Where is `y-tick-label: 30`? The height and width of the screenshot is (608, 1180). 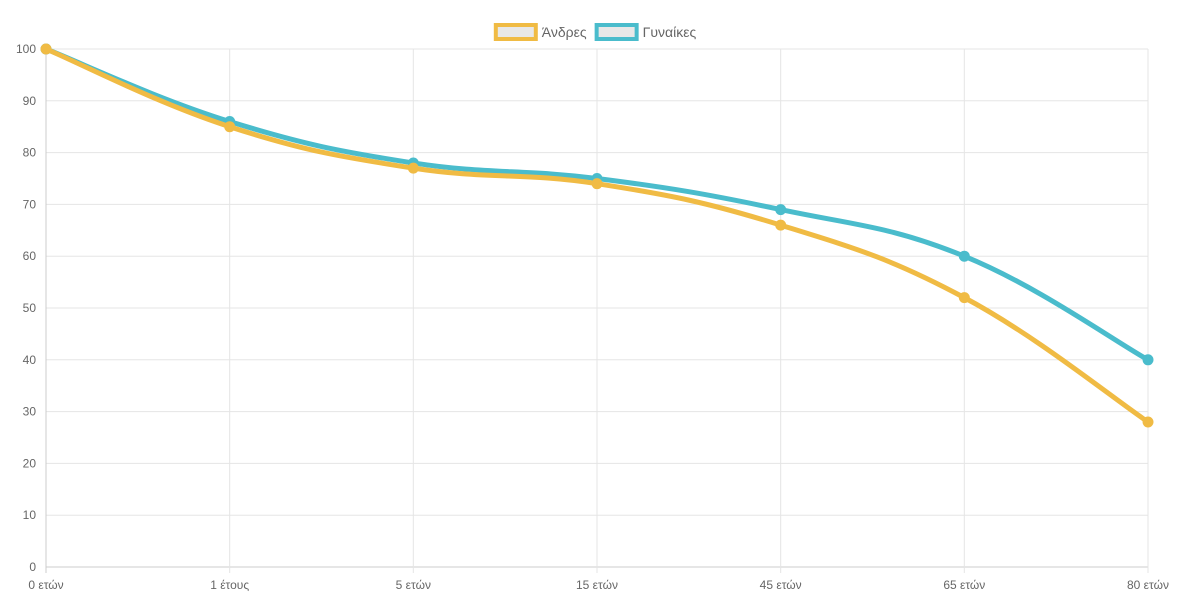
y-tick-label: 30 is located at coordinates (30, 412).